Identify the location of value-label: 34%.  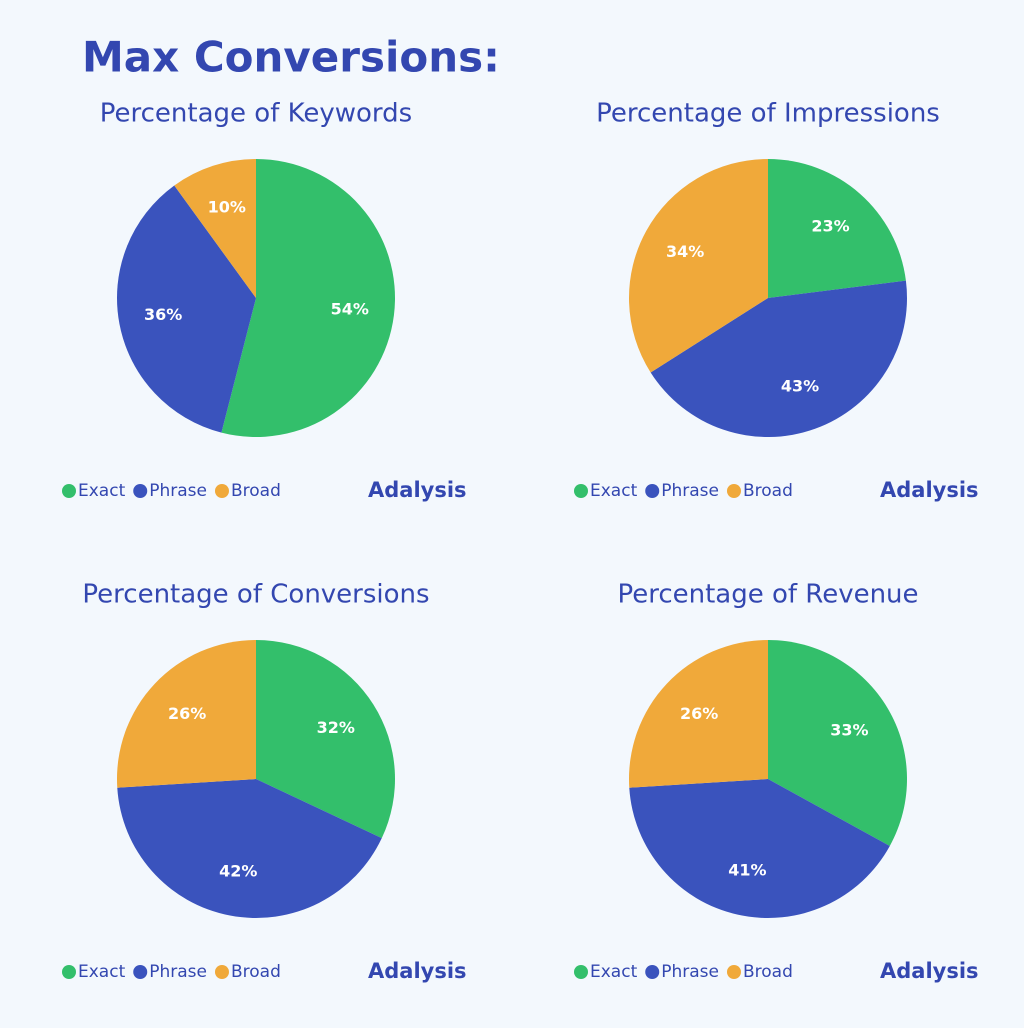
(685, 251).